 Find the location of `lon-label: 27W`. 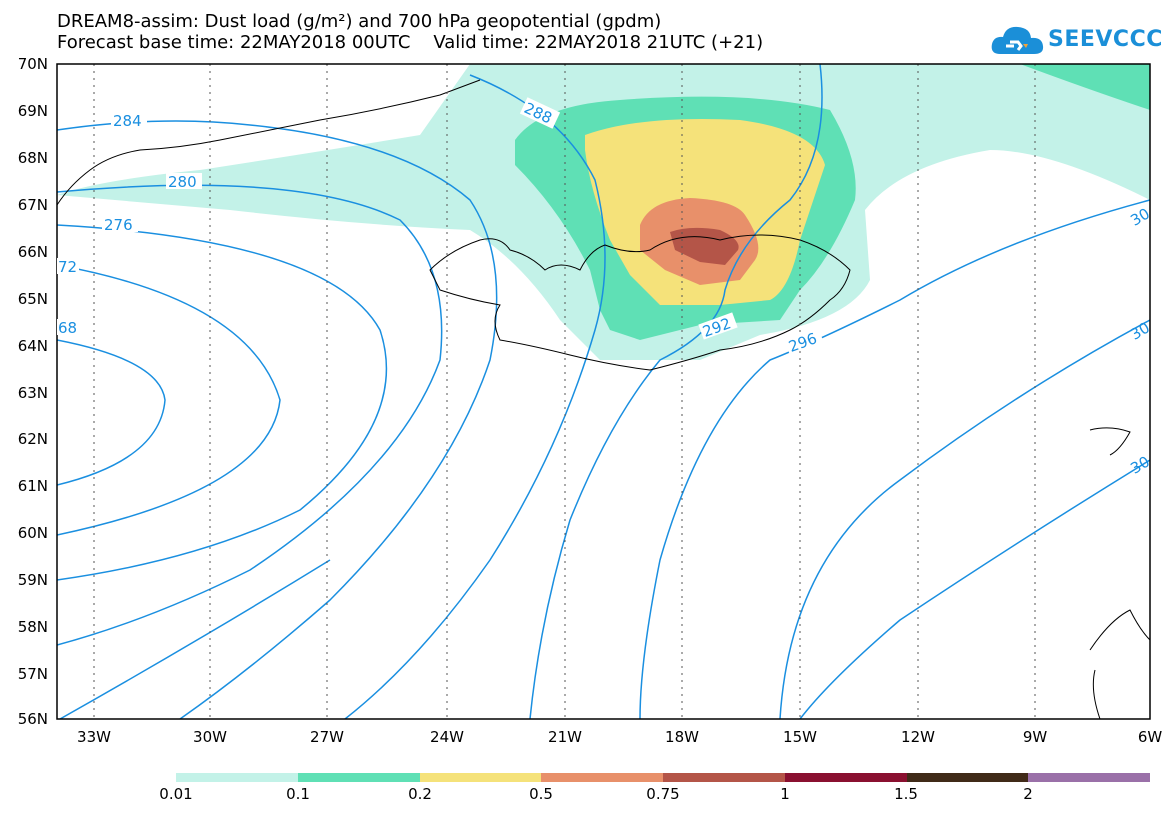

lon-label: 27W is located at coordinates (327, 737).